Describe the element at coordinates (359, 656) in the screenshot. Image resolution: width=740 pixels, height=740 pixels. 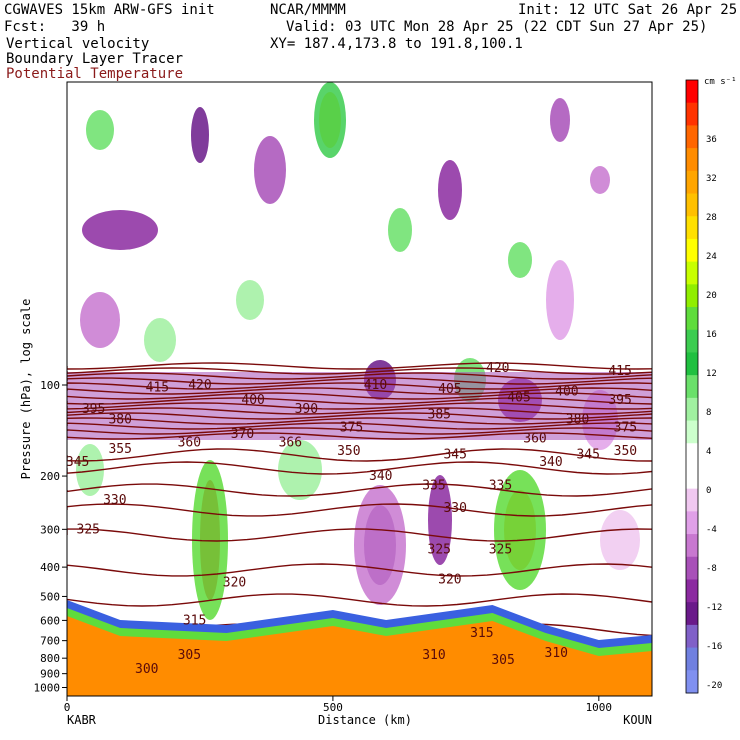
I see `terrain-fill` at that location.